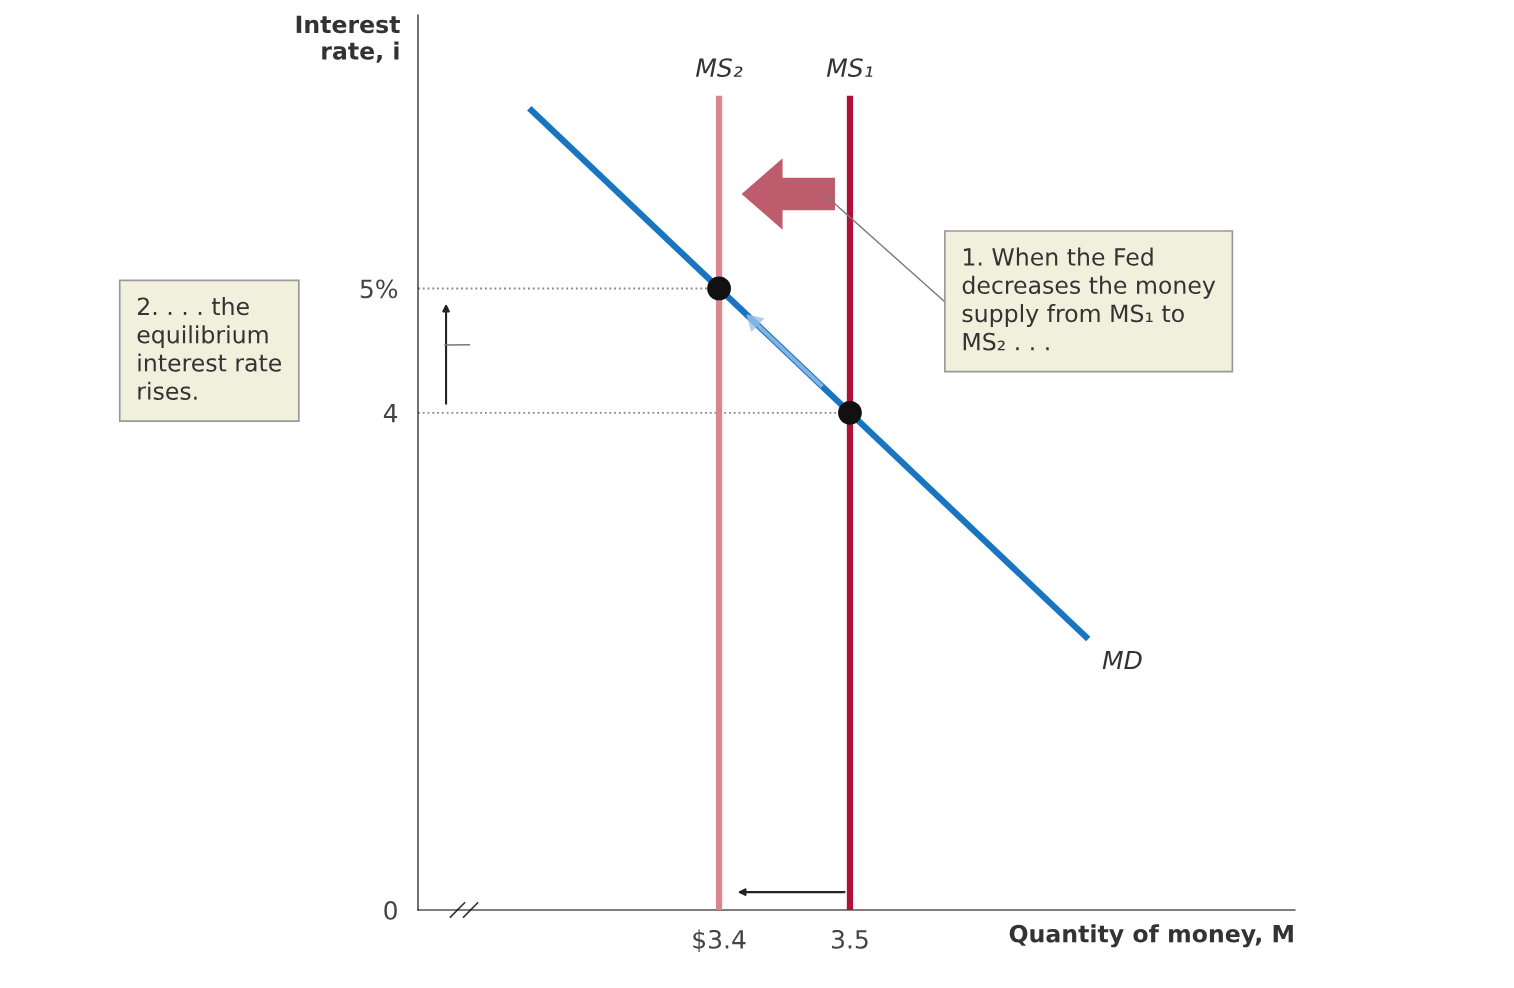 Image resolution: width=1514 pixels, height=988 pixels. I want to click on series-label: MD, so click(1122, 660).